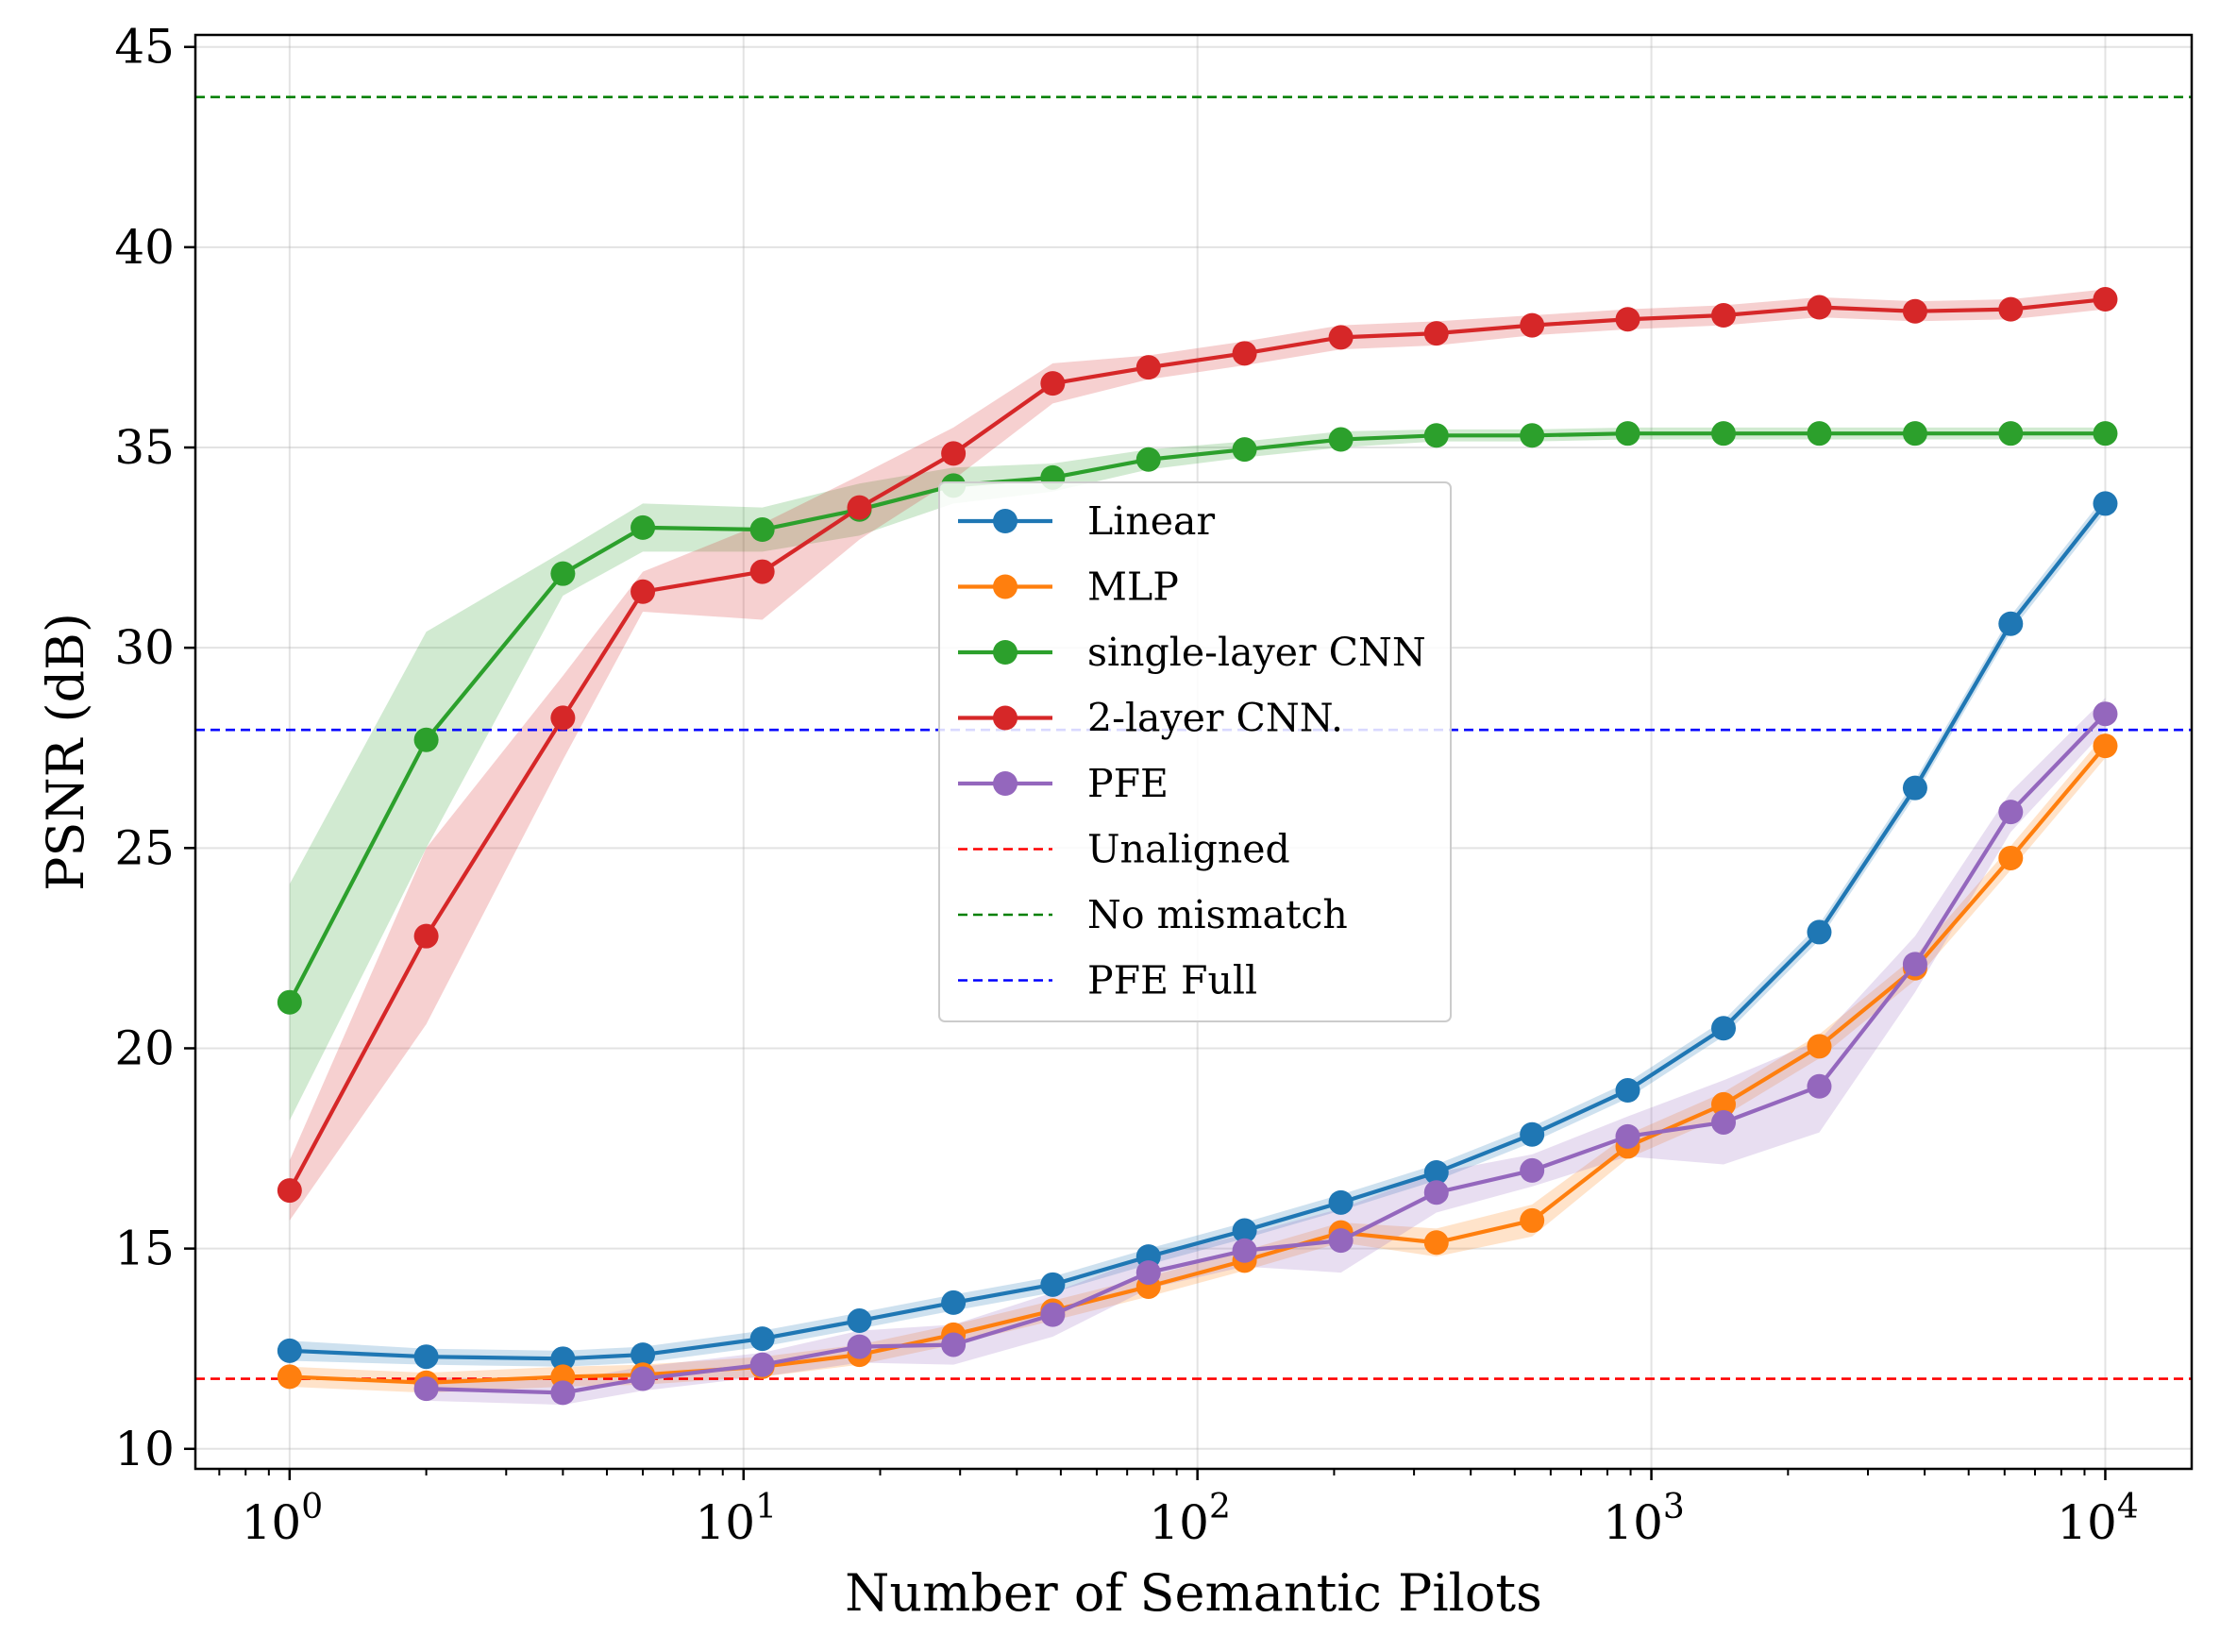 The height and width of the screenshot is (1652, 2220). I want to click on legend-item-no-mismatch: No mismatch, so click(1153, 915).